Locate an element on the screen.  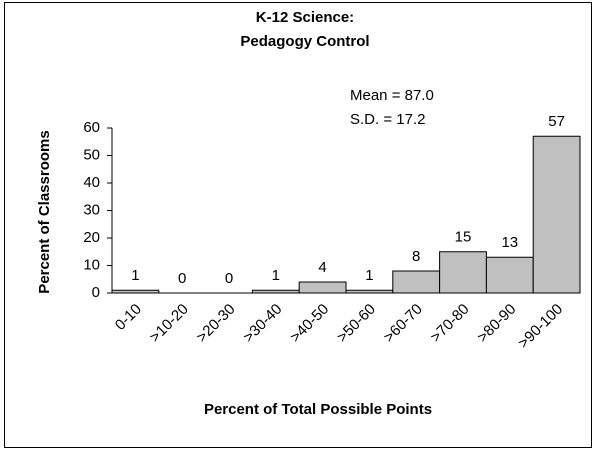
data-label: 8 is located at coordinates (416, 256).